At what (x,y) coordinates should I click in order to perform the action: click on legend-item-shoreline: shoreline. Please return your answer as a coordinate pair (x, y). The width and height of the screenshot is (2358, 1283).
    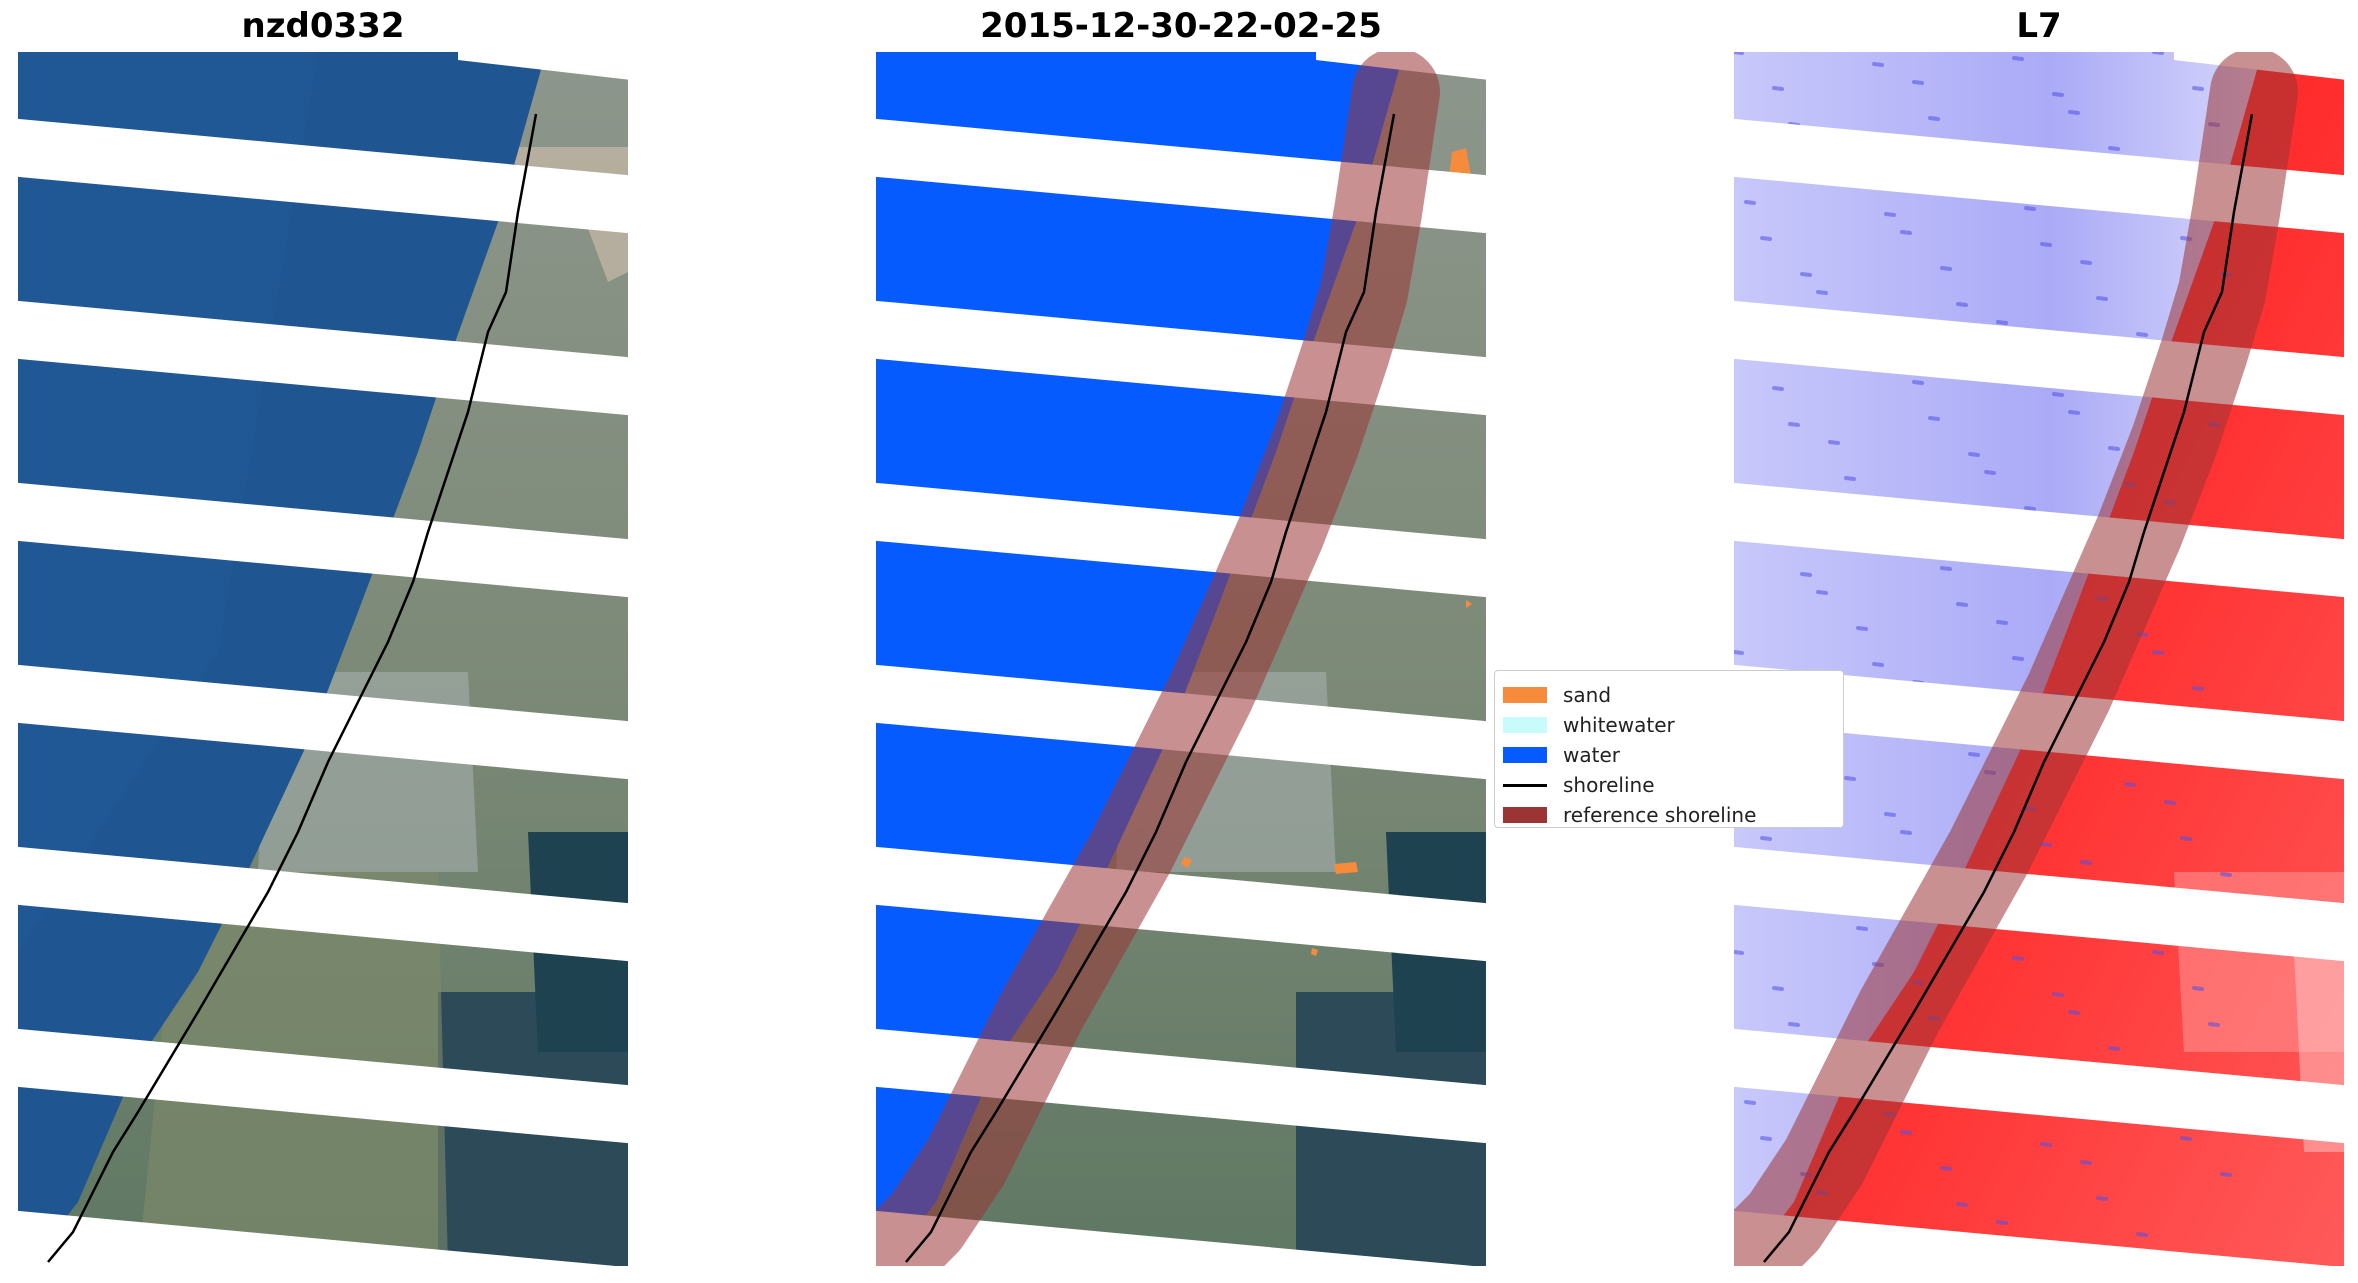
    Looking at the image, I should click on (1579, 785).